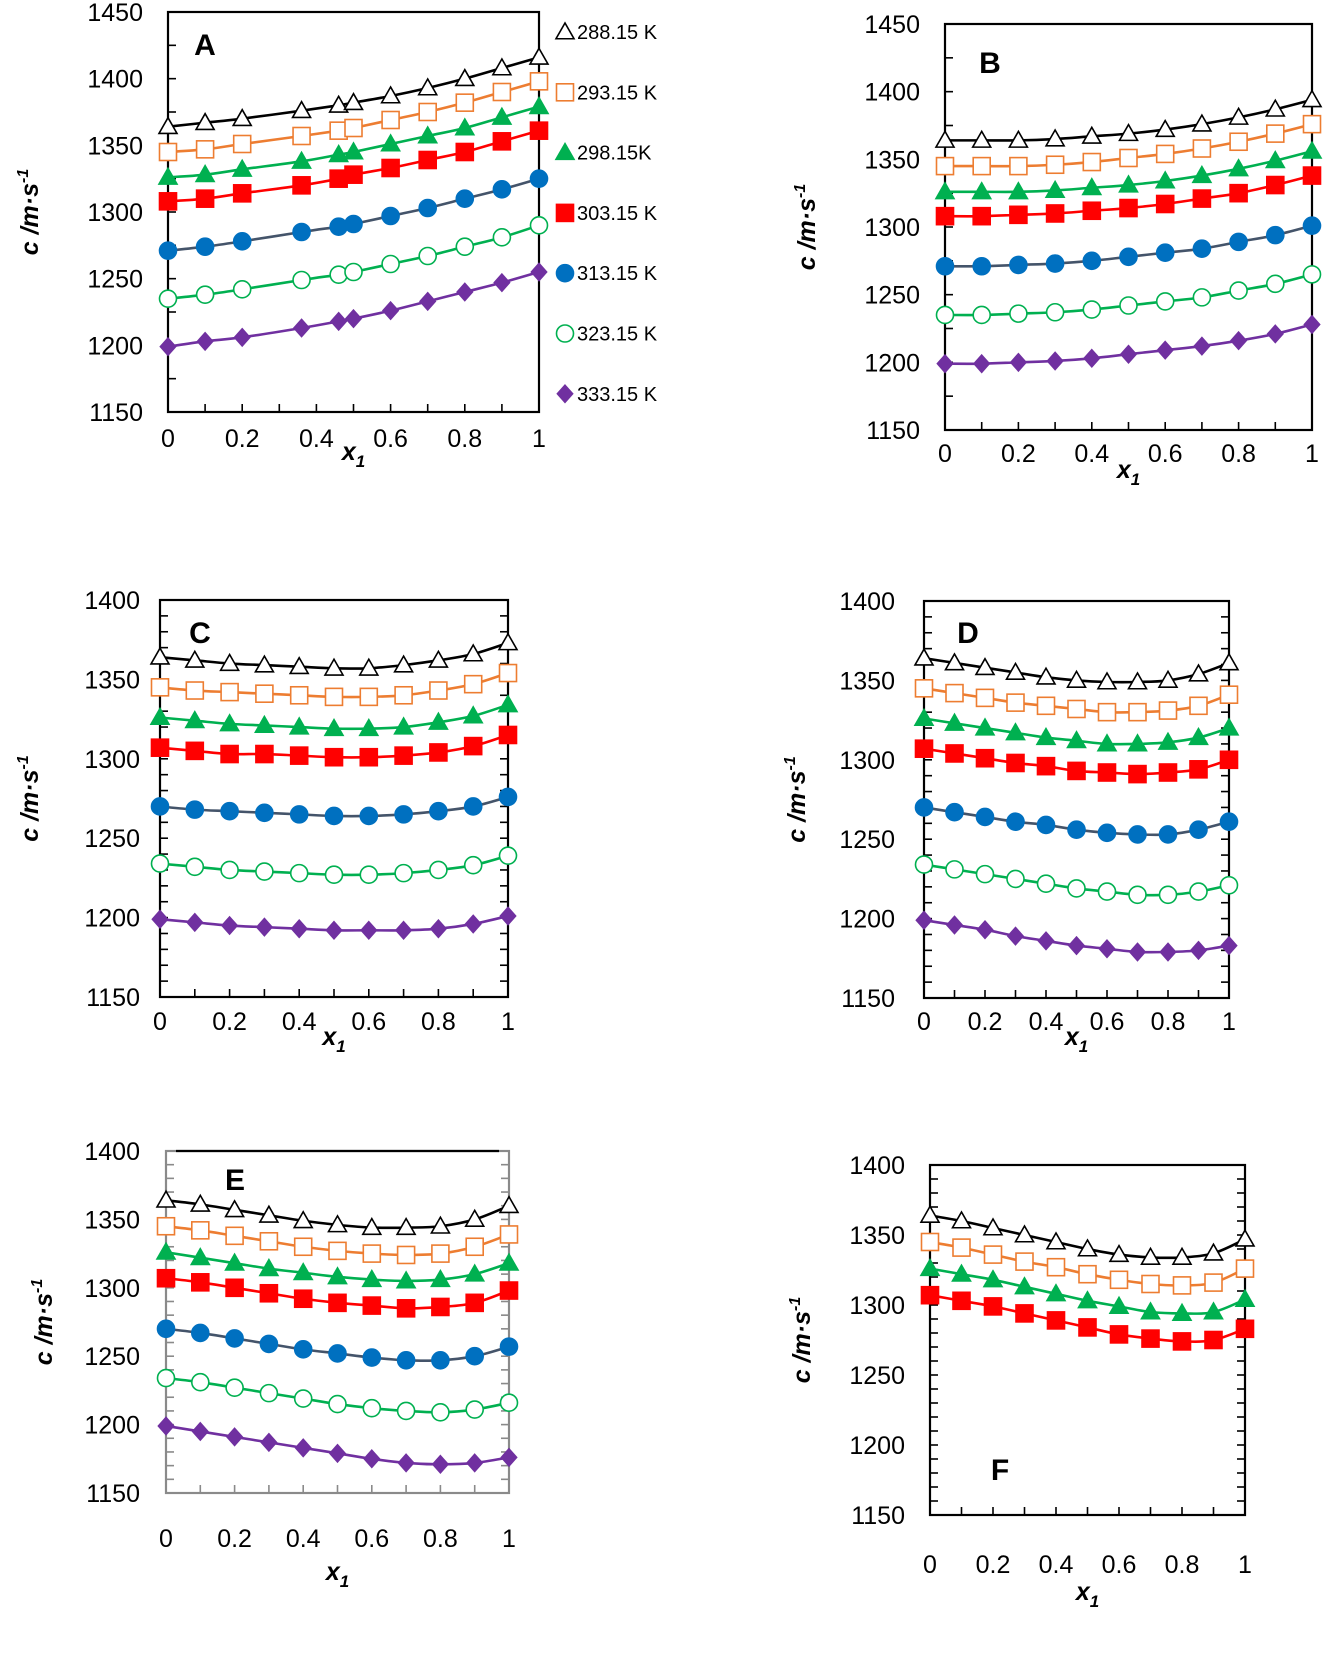  I want to click on plot-frame, so click(337, 1322).